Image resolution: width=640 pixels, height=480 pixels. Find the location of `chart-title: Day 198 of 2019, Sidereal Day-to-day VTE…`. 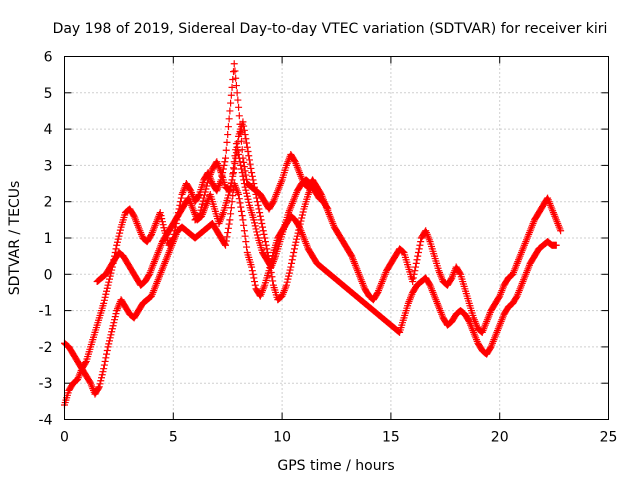

chart-title: Day 198 of 2019, Sidereal Day-to-day VTE… is located at coordinates (330, 29).